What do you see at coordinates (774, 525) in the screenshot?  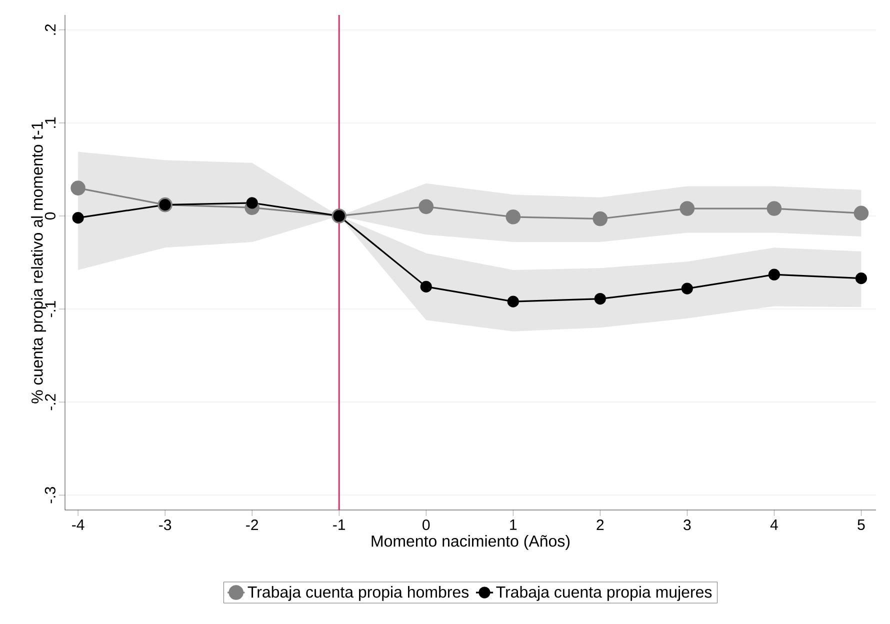 I see `x-tick-label: 4` at bounding box center [774, 525].